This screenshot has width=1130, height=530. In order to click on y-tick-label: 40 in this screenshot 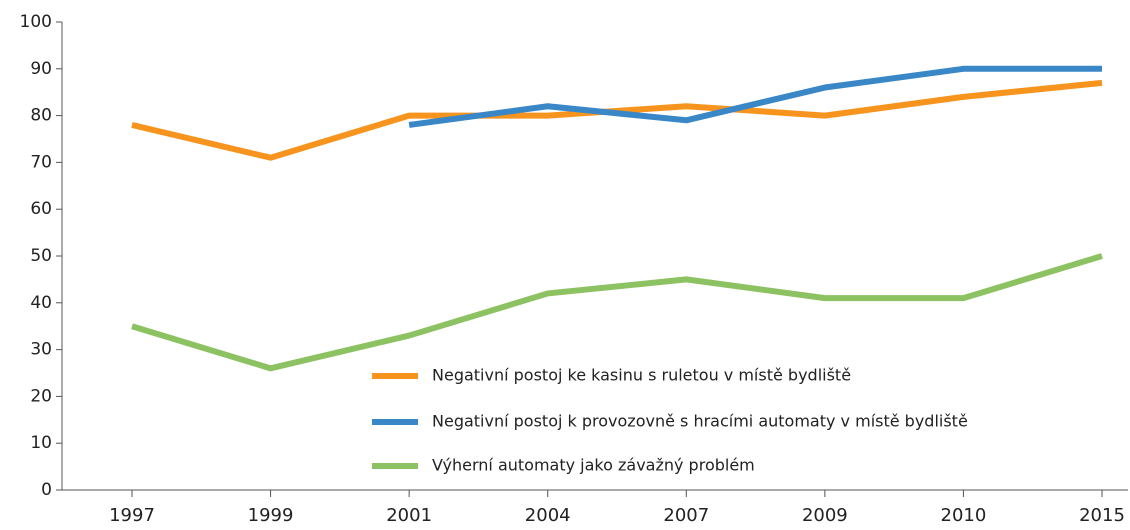, I will do `click(41, 303)`.